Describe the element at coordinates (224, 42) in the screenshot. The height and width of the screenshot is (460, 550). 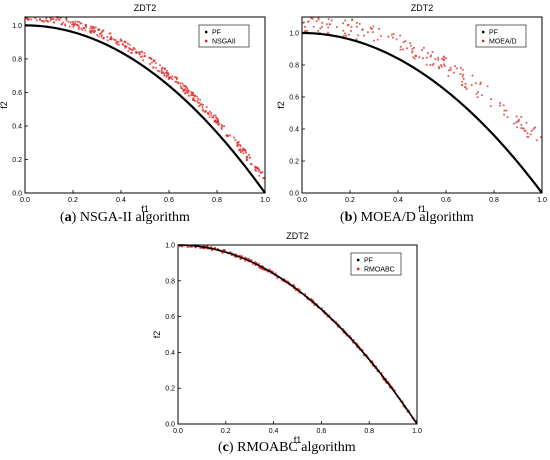
I see `legend-label: NSGAII` at that location.